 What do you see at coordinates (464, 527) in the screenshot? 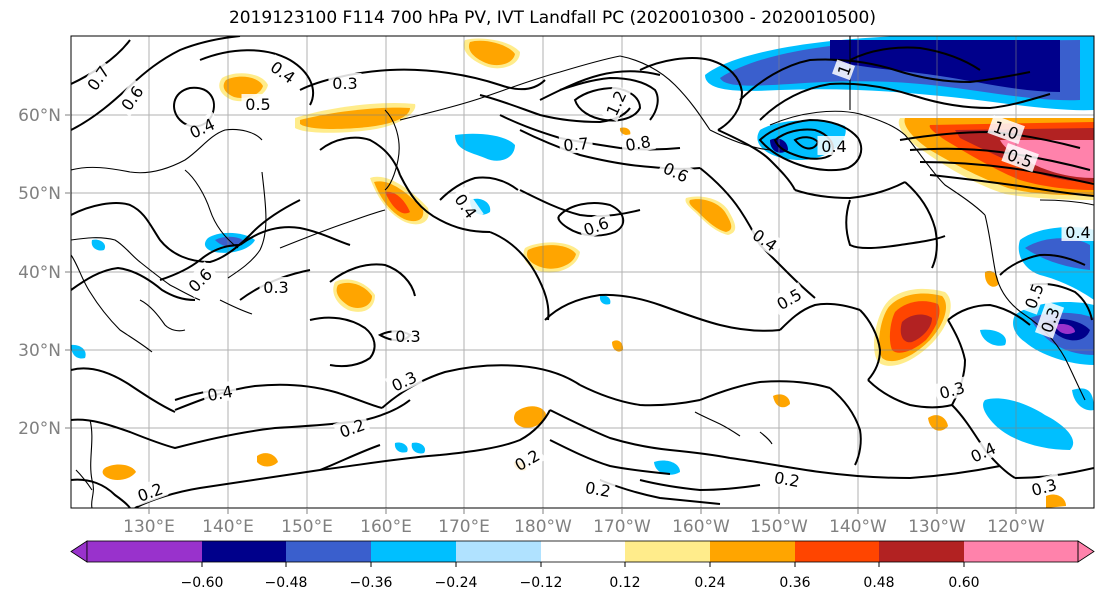
I see `lon-tick-label: 170°E` at bounding box center [464, 527].